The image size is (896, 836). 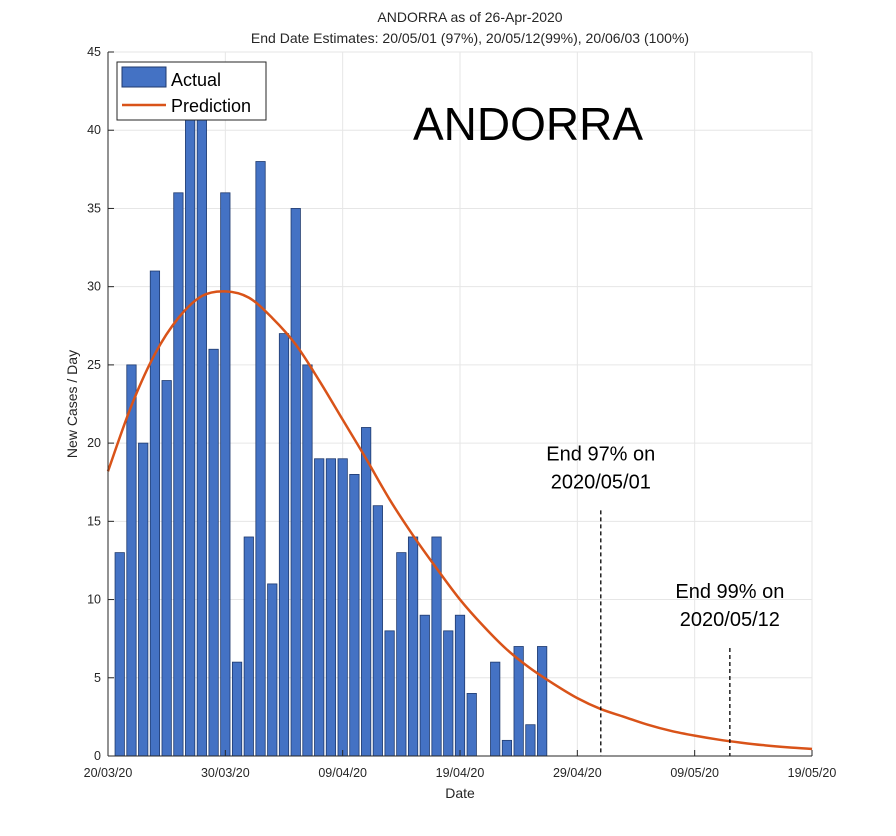 I want to click on legend-label-actual: Actual, so click(x=196, y=80).